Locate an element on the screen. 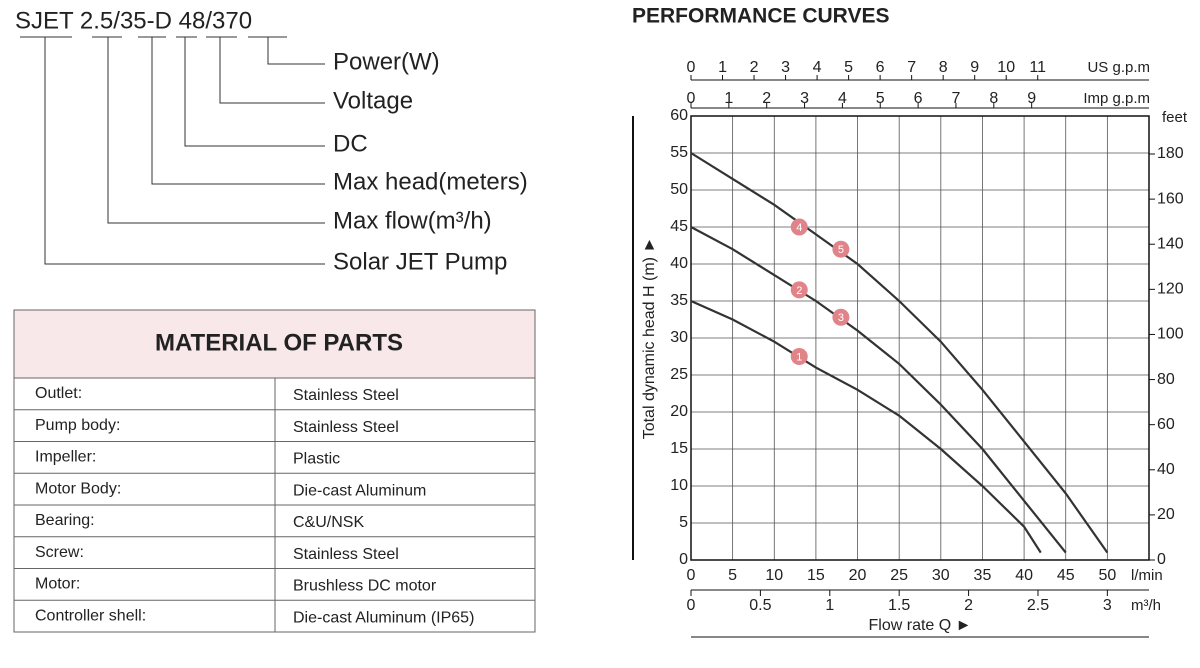 Image resolution: width=1200 pixels, height=668 pixels. imp-gpm-tick-label: 8 is located at coordinates (993, 98).